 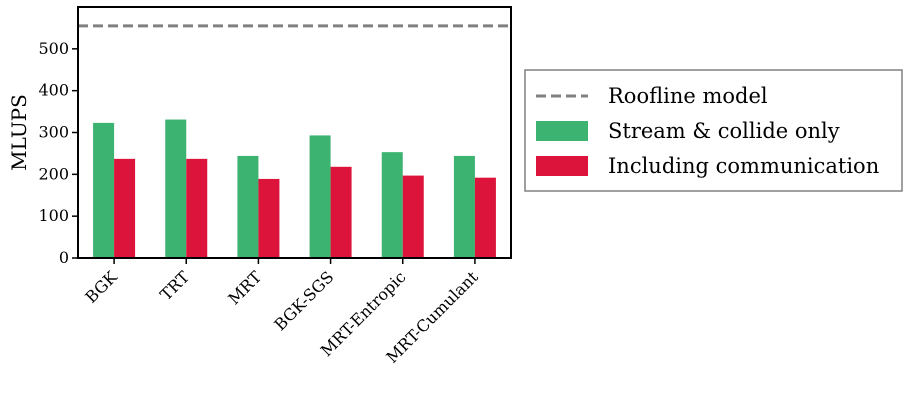 What do you see at coordinates (176, 188) in the screenshot?
I see `bar-stream-collide-trt` at bounding box center [176, 188].